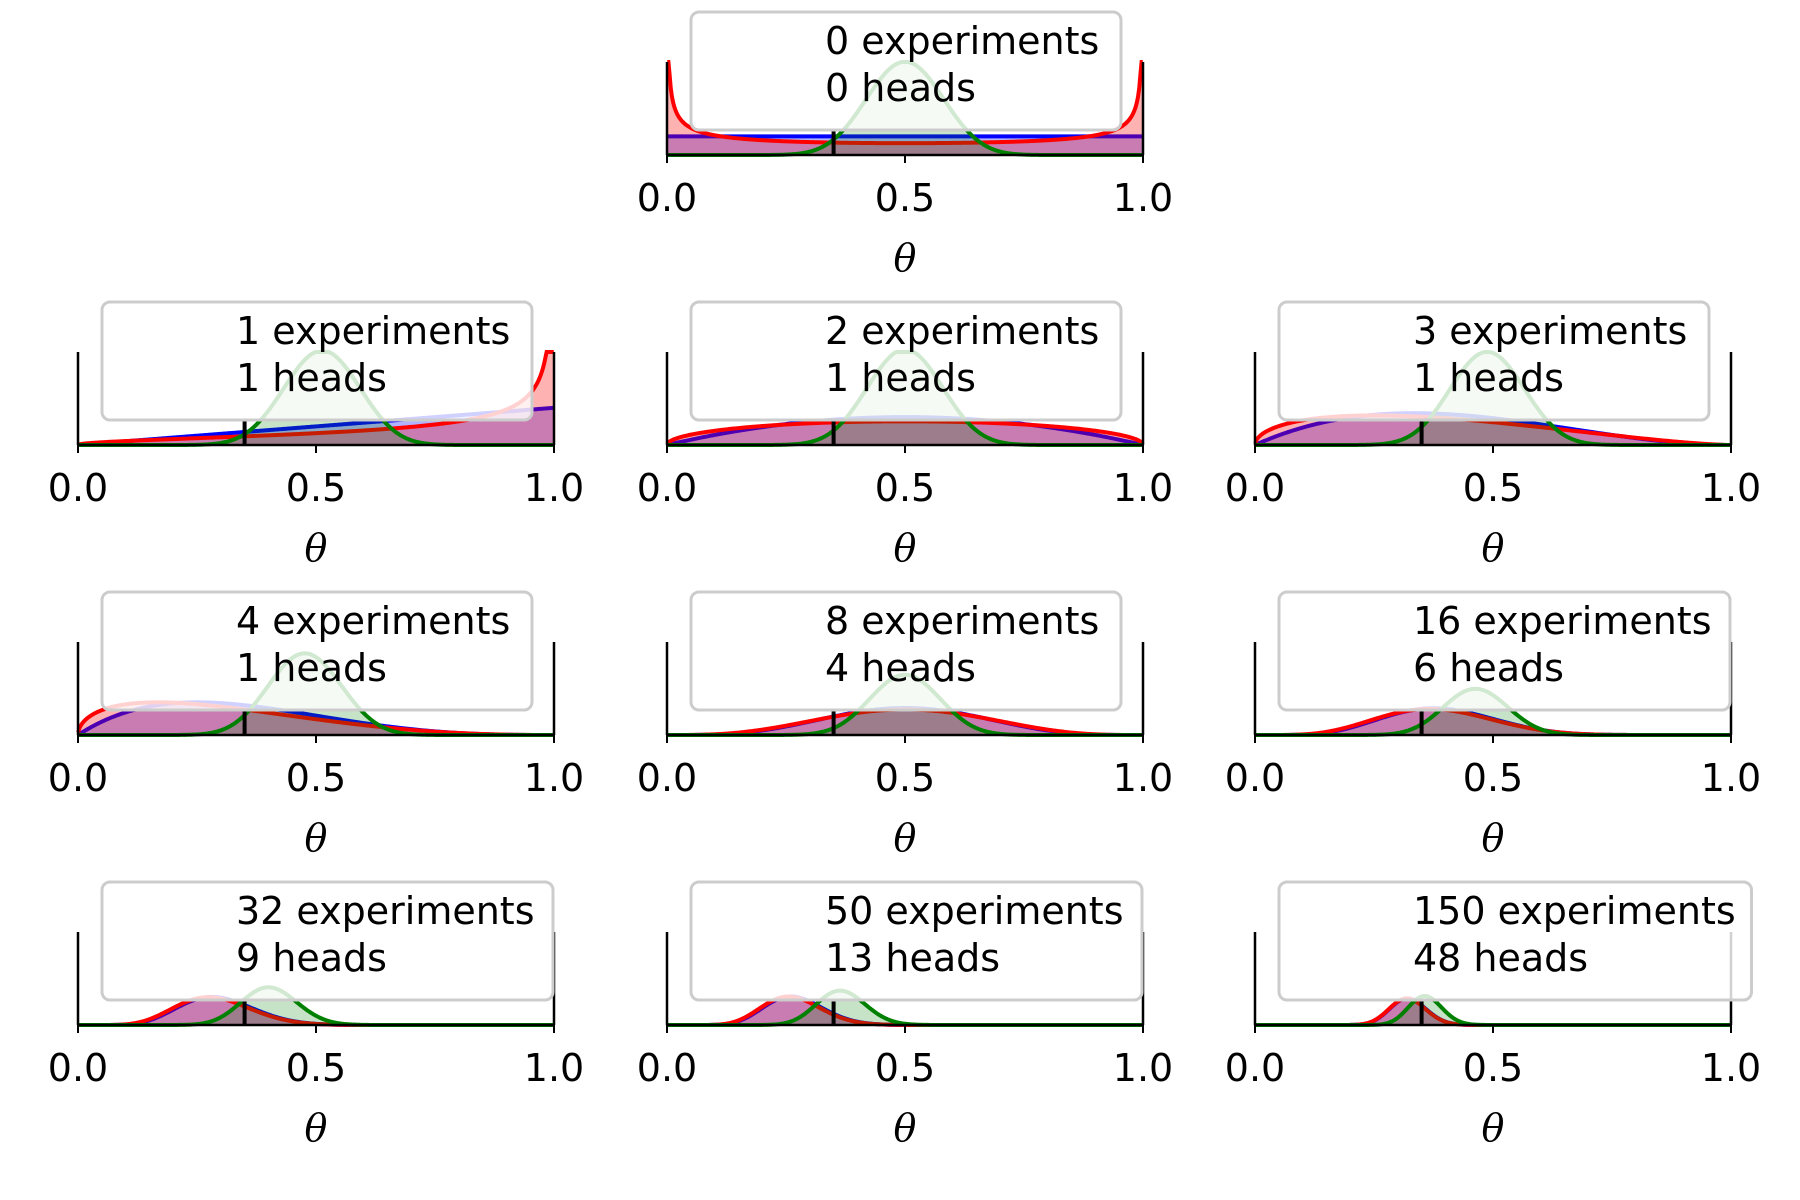  I want to click on legend-experiments-label: 2 experiments, so click(962, 331).